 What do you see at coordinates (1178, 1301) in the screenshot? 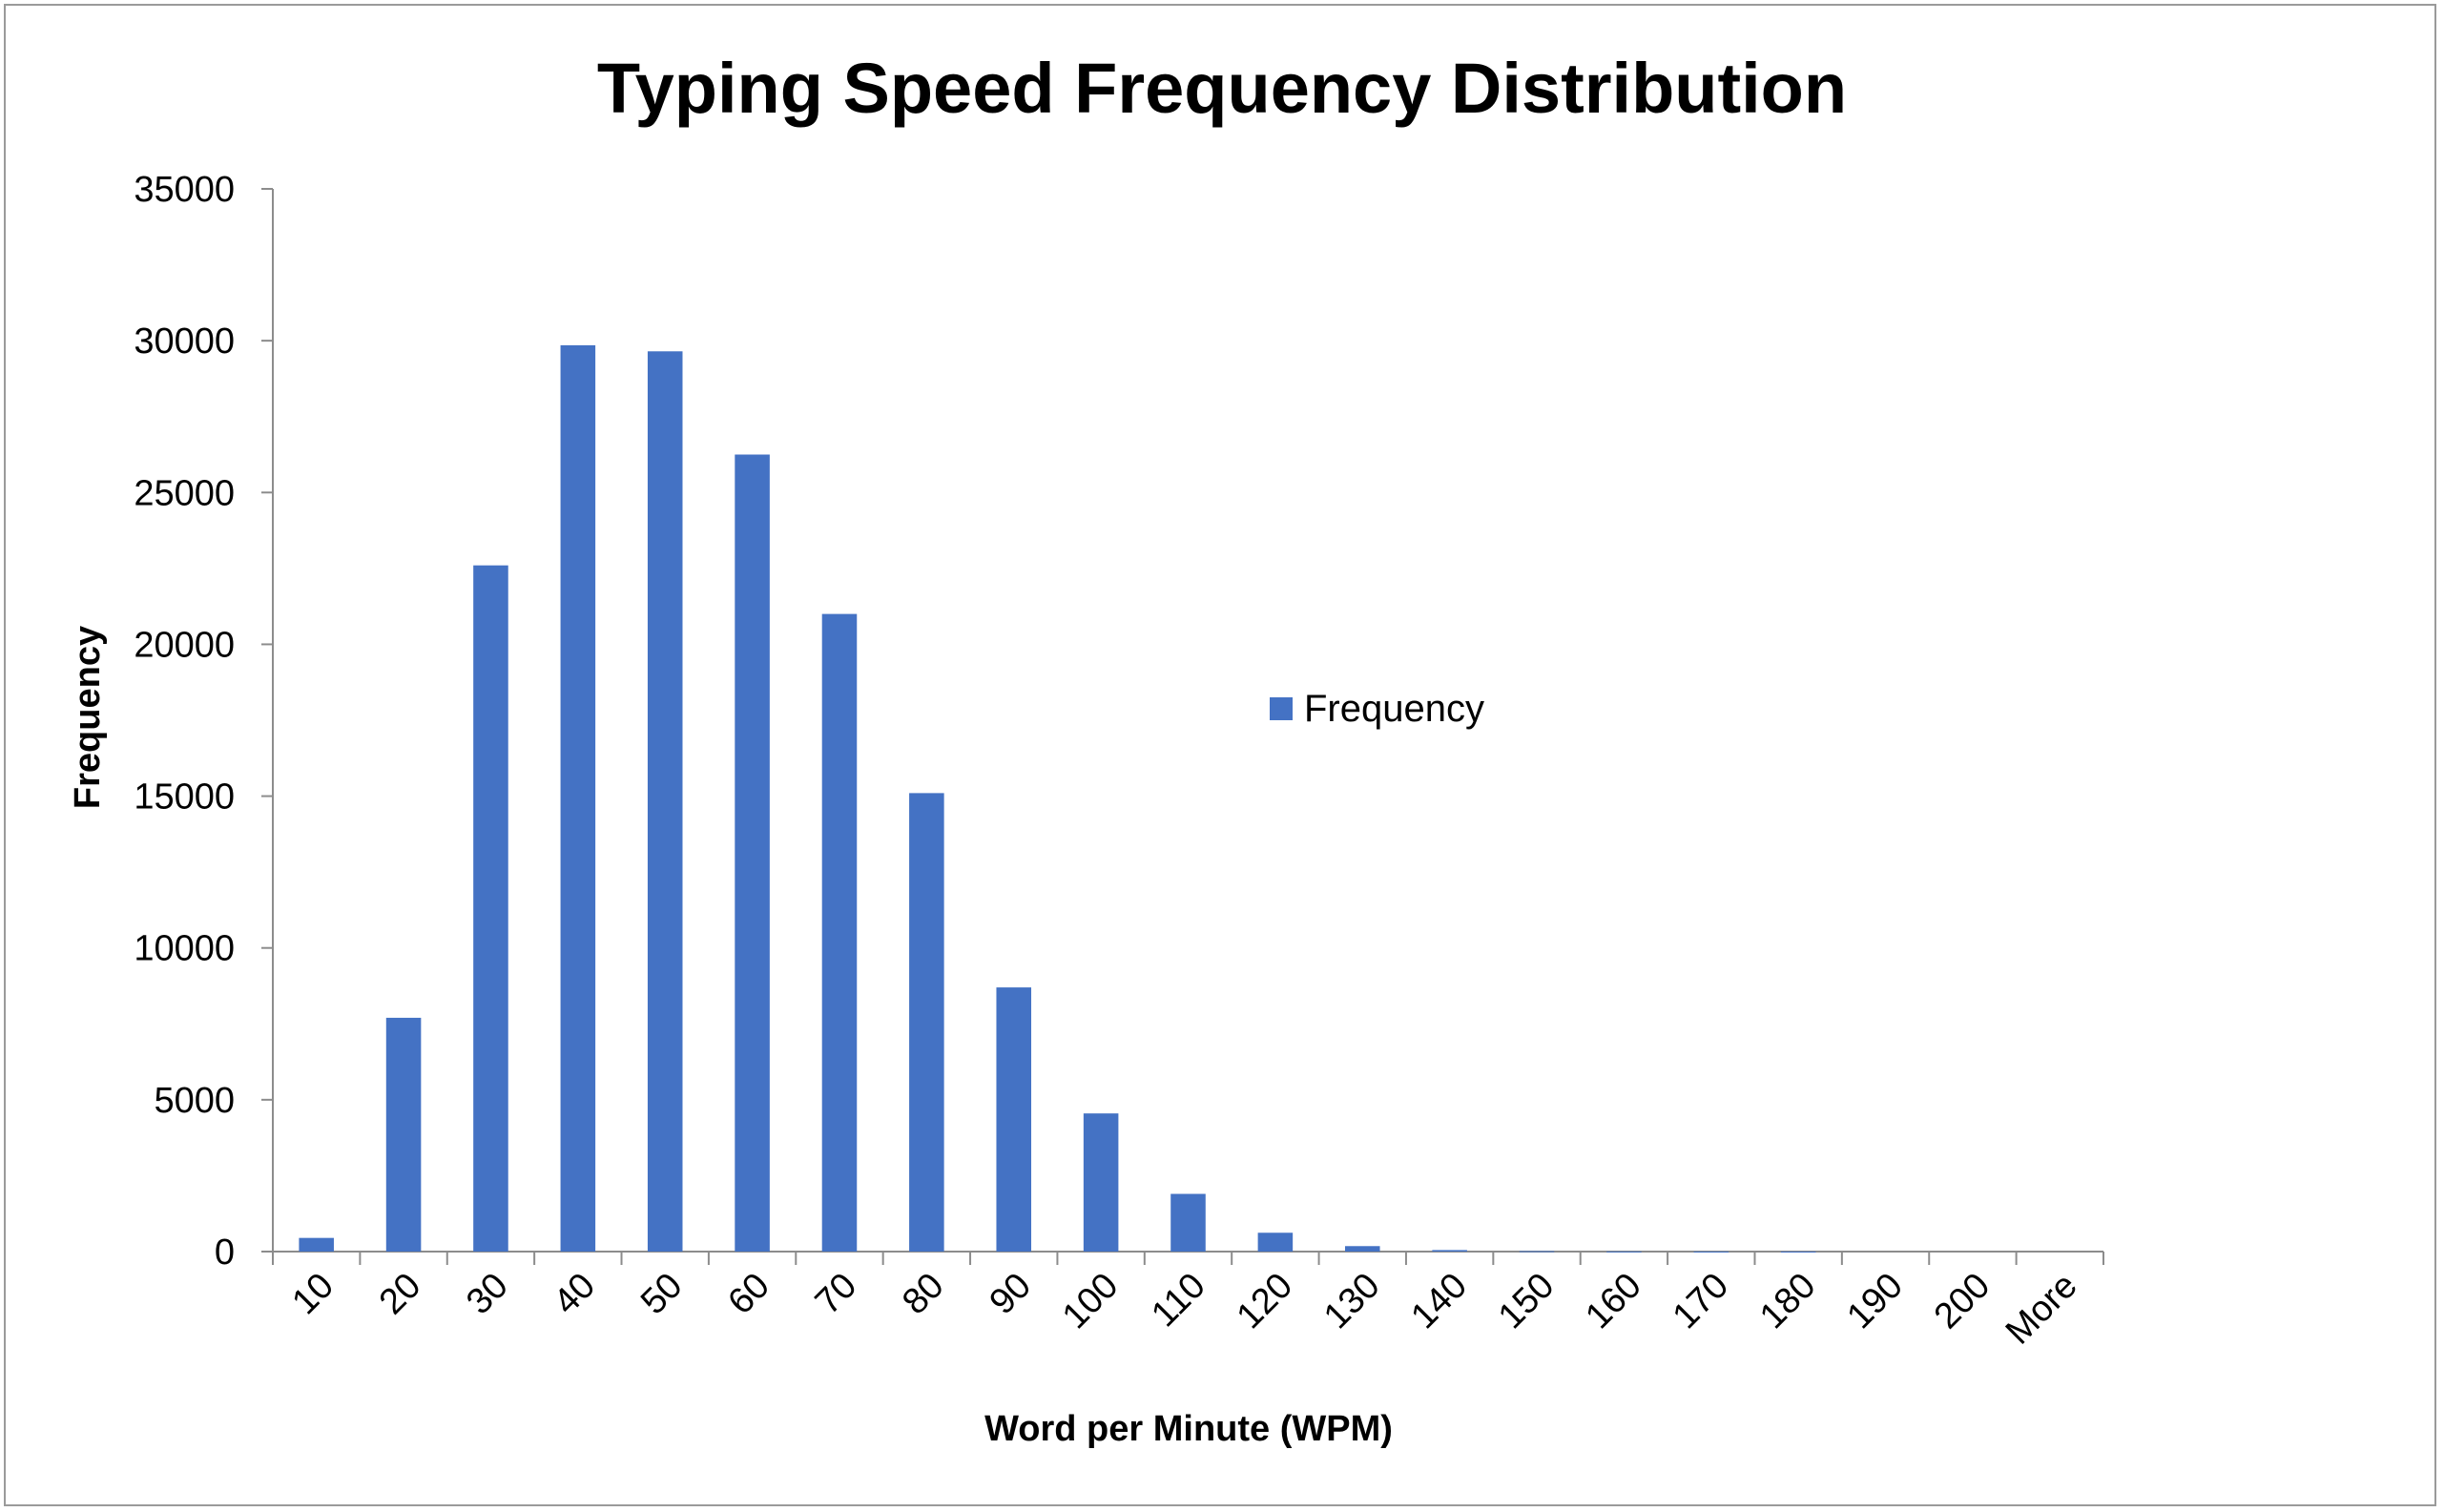
I see `x-tick-label: 110` at bounding box center [1178, 1301].